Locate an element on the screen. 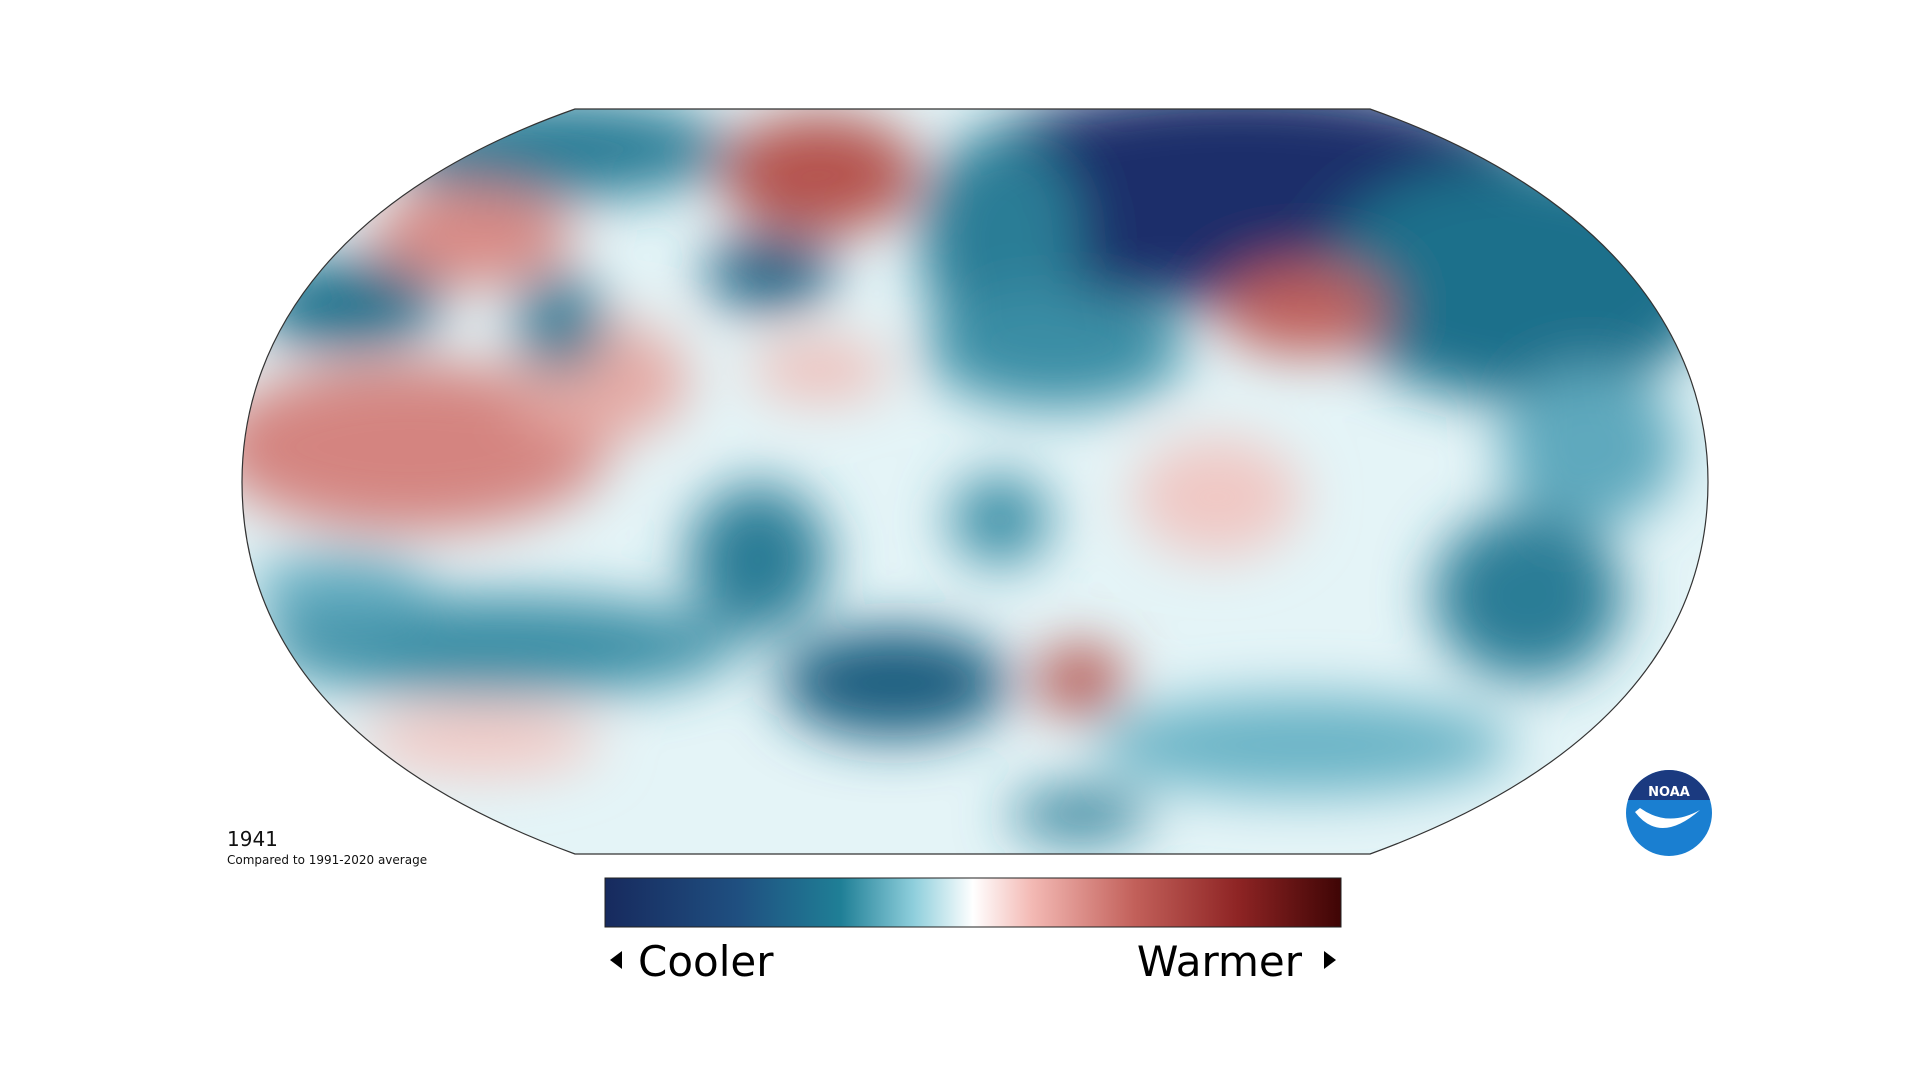 This screenshot has width=1920, height=1080. color-bar is located at coordinates (973, 902).